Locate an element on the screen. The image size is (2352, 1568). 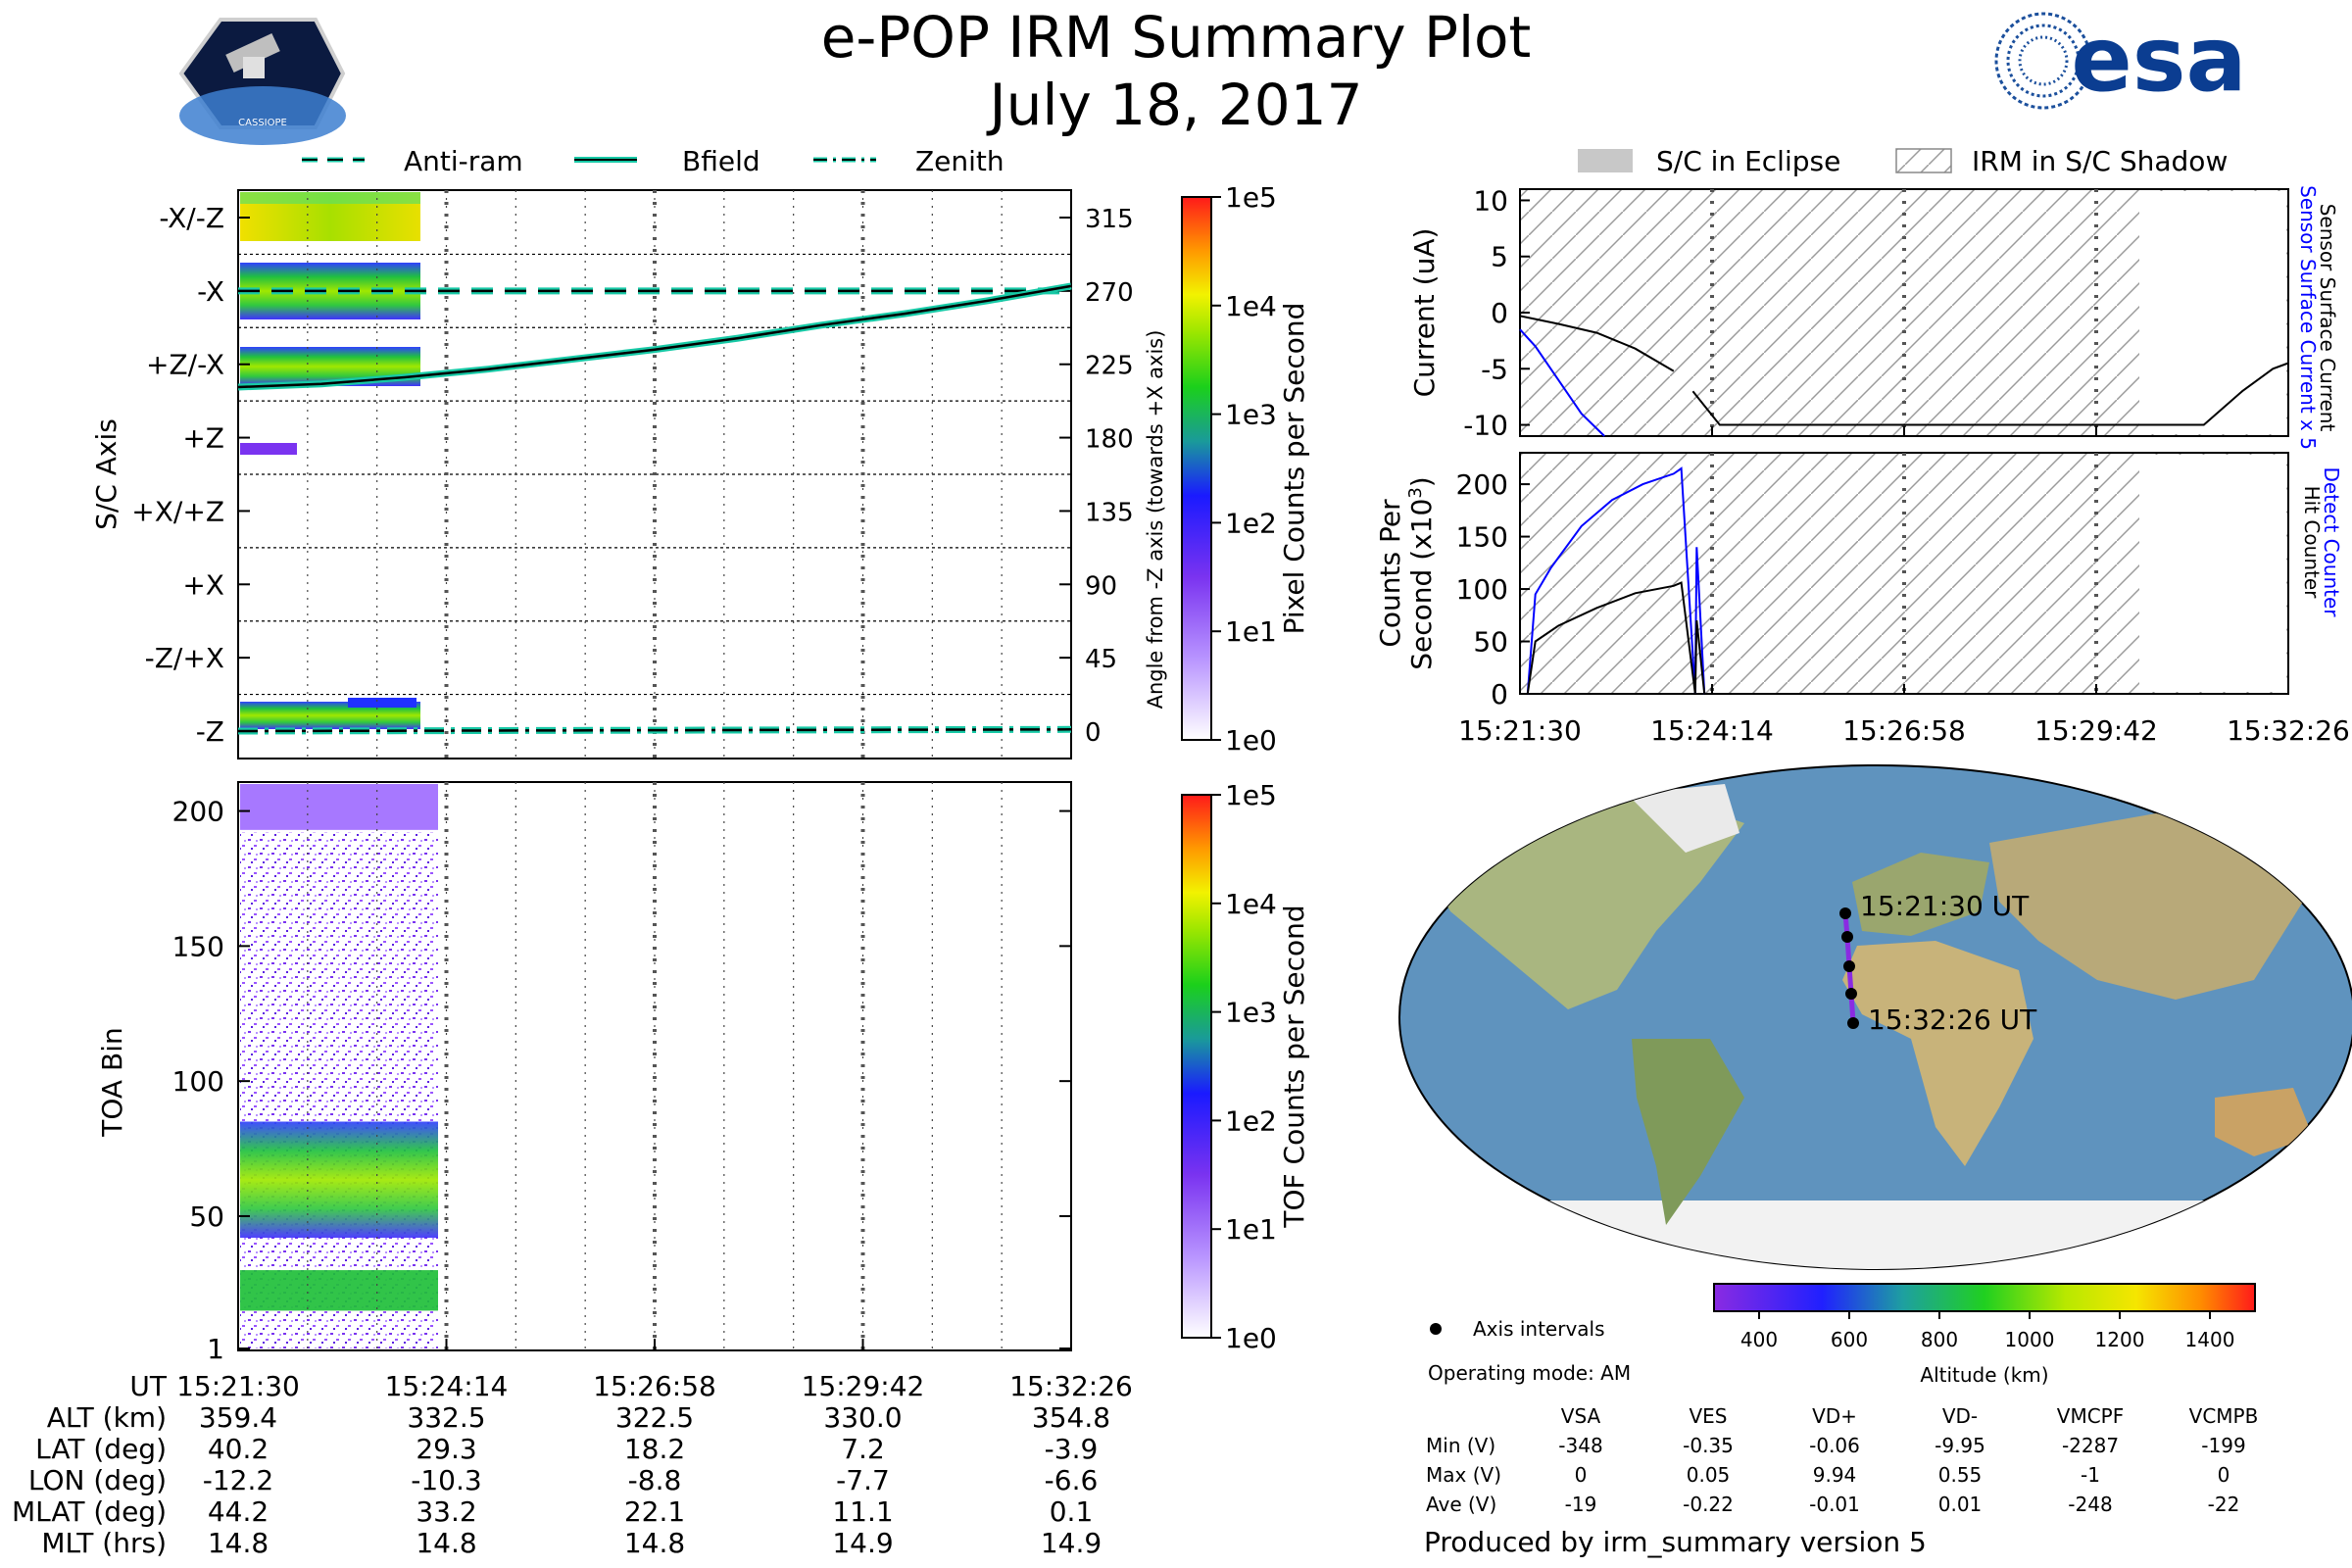
altitude-colorbar: 400 600 800 1000 1200 1400 Altitude (km) is located at coordinates (1984, 1335).